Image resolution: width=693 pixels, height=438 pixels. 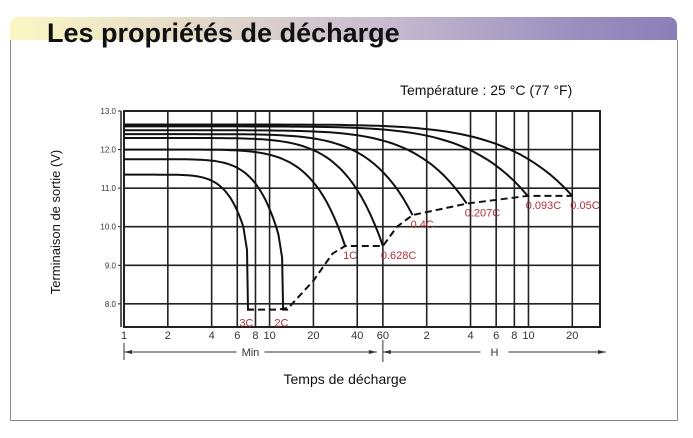 I want to click on cutoff-voltage-line, so click(x=410, y=252).